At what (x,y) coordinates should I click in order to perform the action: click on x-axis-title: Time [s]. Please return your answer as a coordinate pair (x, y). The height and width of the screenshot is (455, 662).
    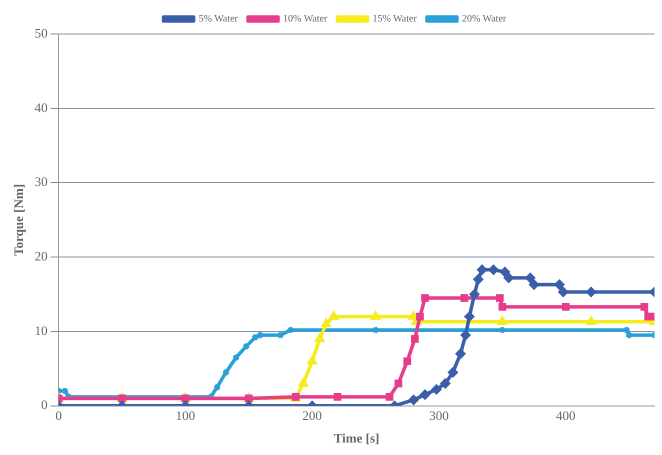
    Looking at the image, I should click on (357, 438).